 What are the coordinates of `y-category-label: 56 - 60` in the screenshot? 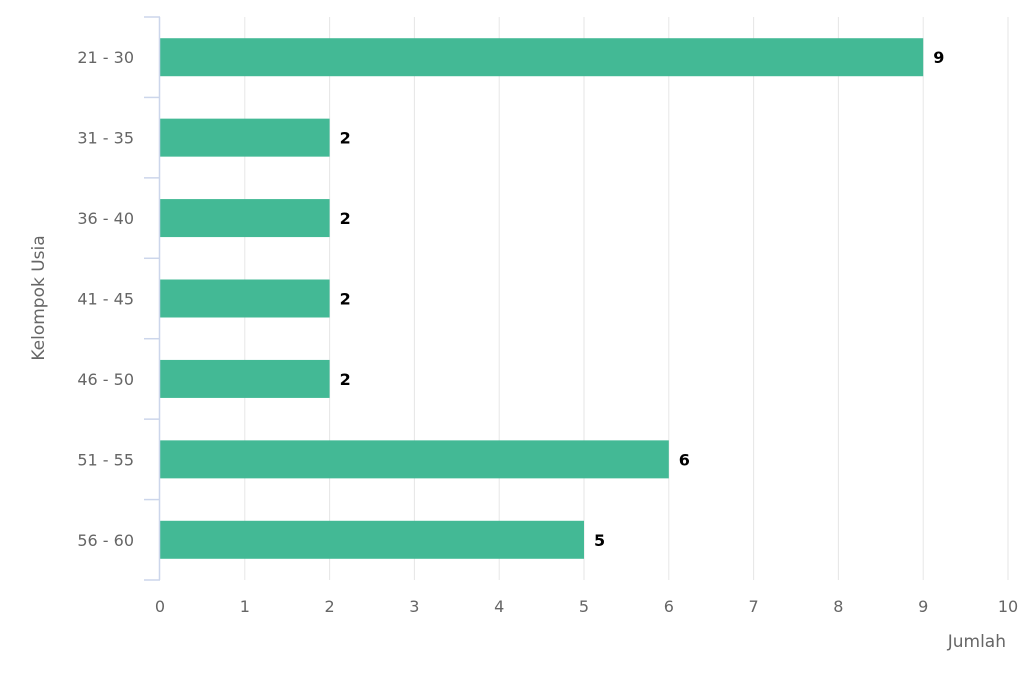 It's located at (105, 540).